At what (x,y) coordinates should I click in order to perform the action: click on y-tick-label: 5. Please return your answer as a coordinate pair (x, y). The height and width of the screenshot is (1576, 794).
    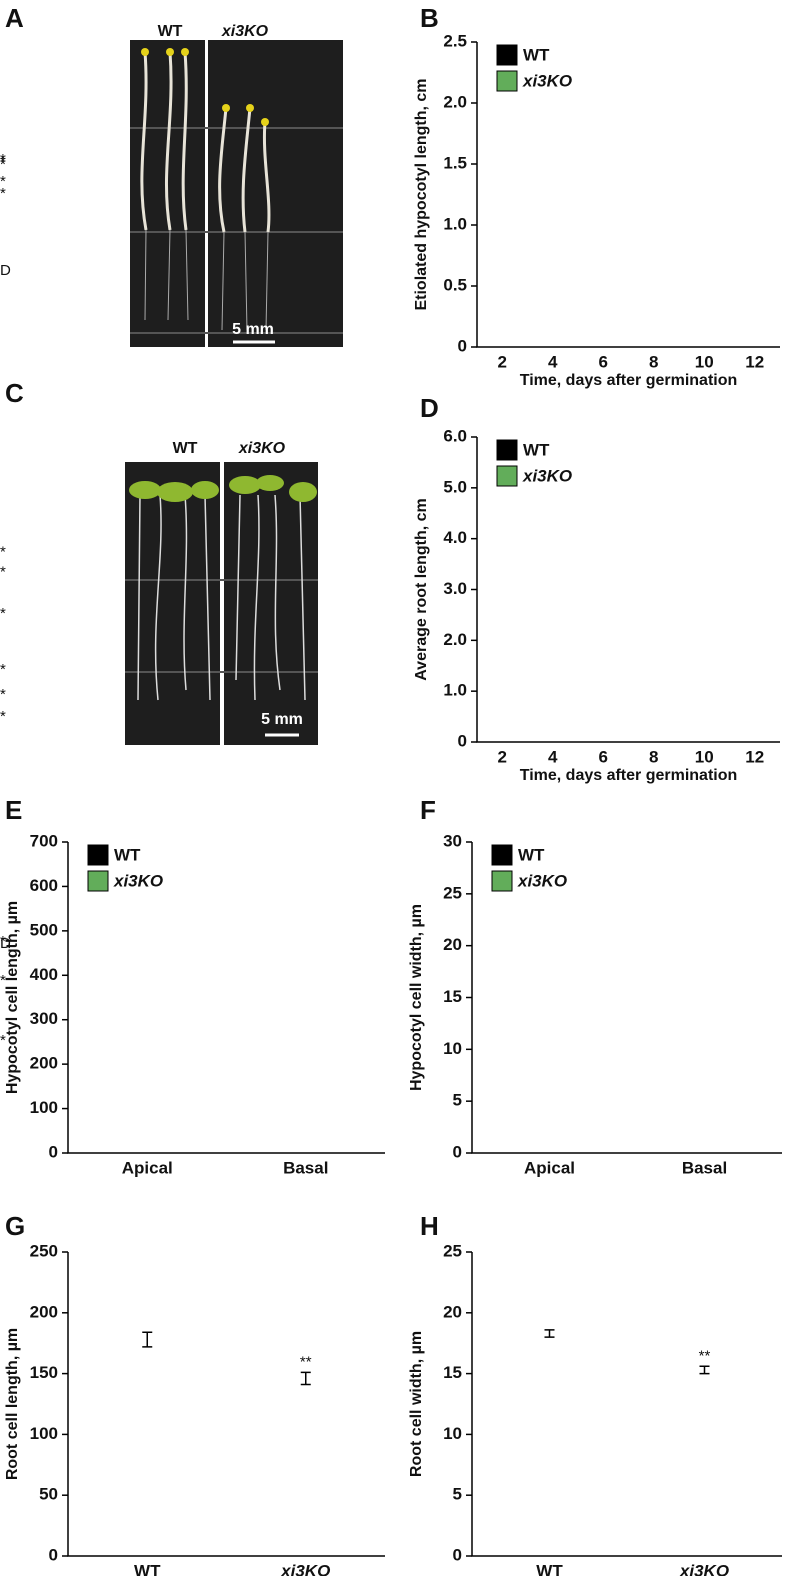
    Looking at the image, I should click on (457, 1494).